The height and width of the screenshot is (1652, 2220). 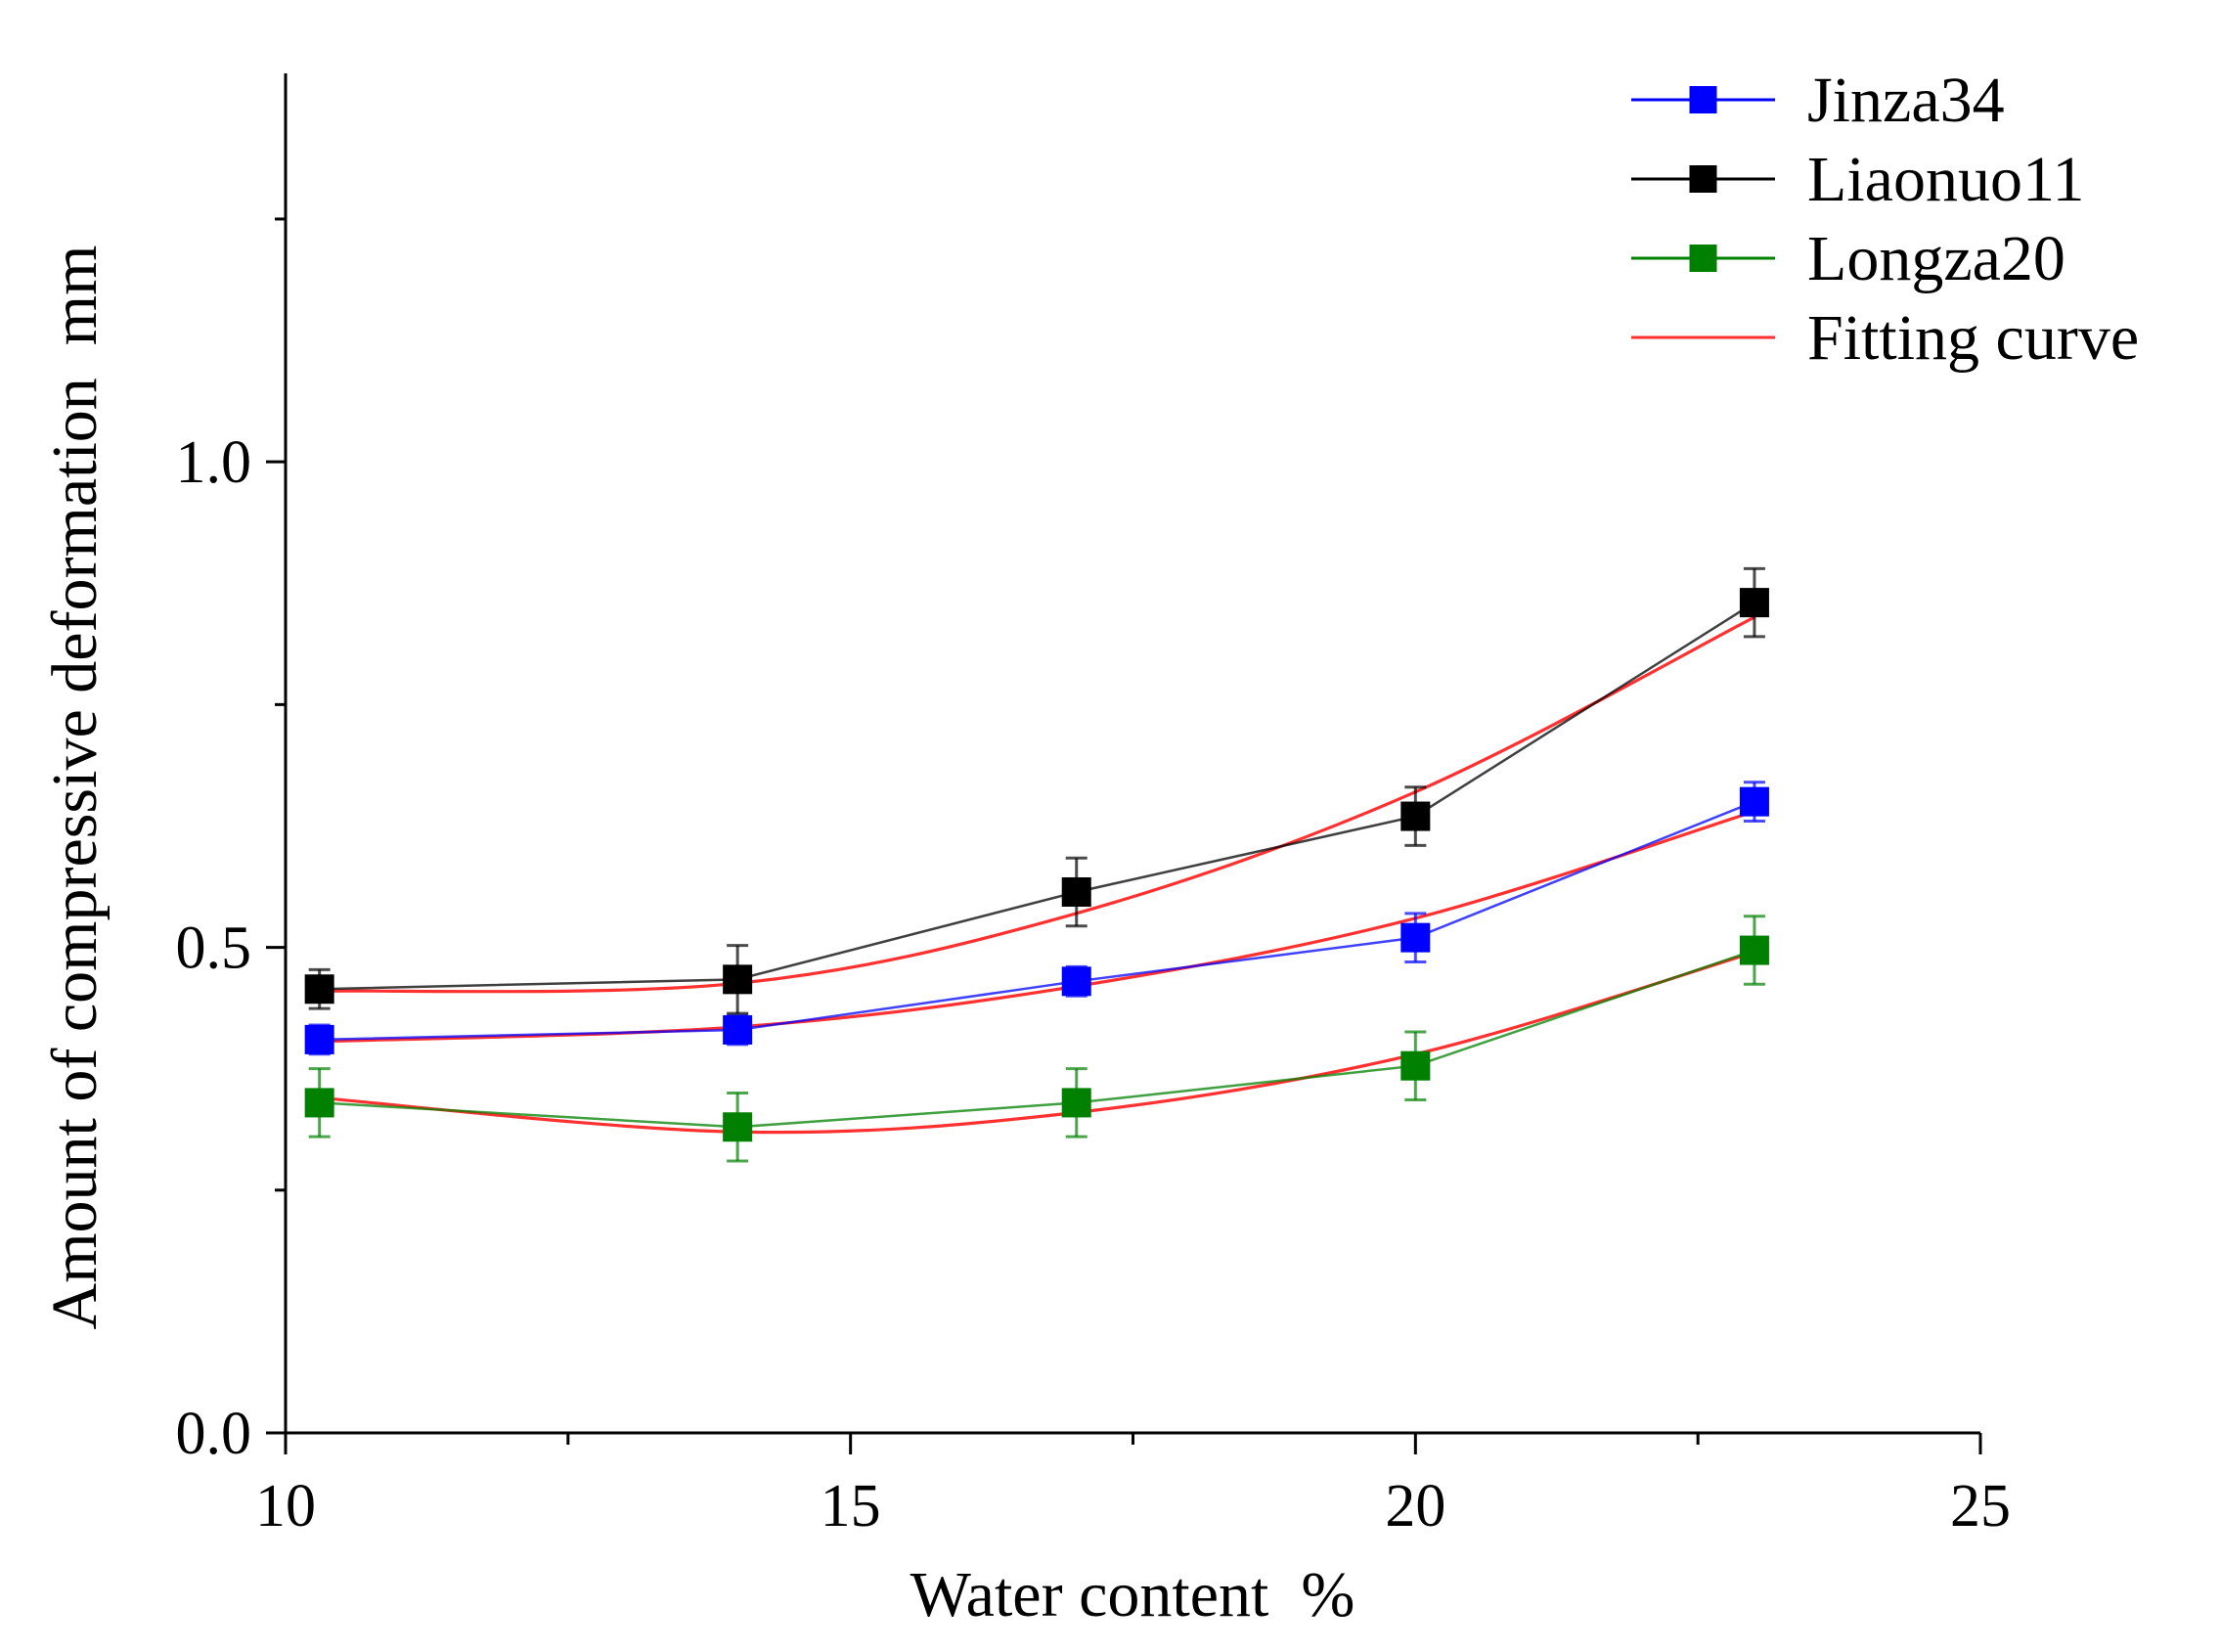 I want to click on x-tick-label: 25, so click(x=1981, y=1506).